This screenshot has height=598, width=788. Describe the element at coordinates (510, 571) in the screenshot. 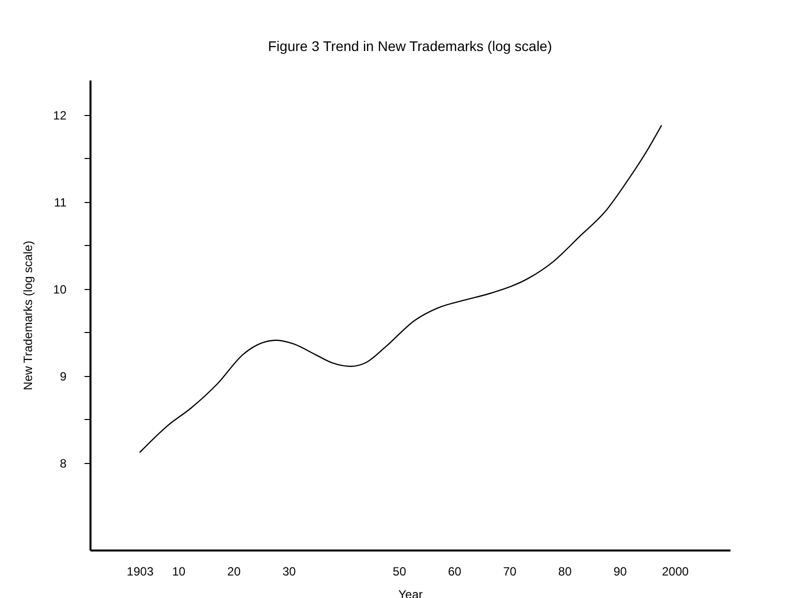

I see `x-tick-label: 70` at that location.